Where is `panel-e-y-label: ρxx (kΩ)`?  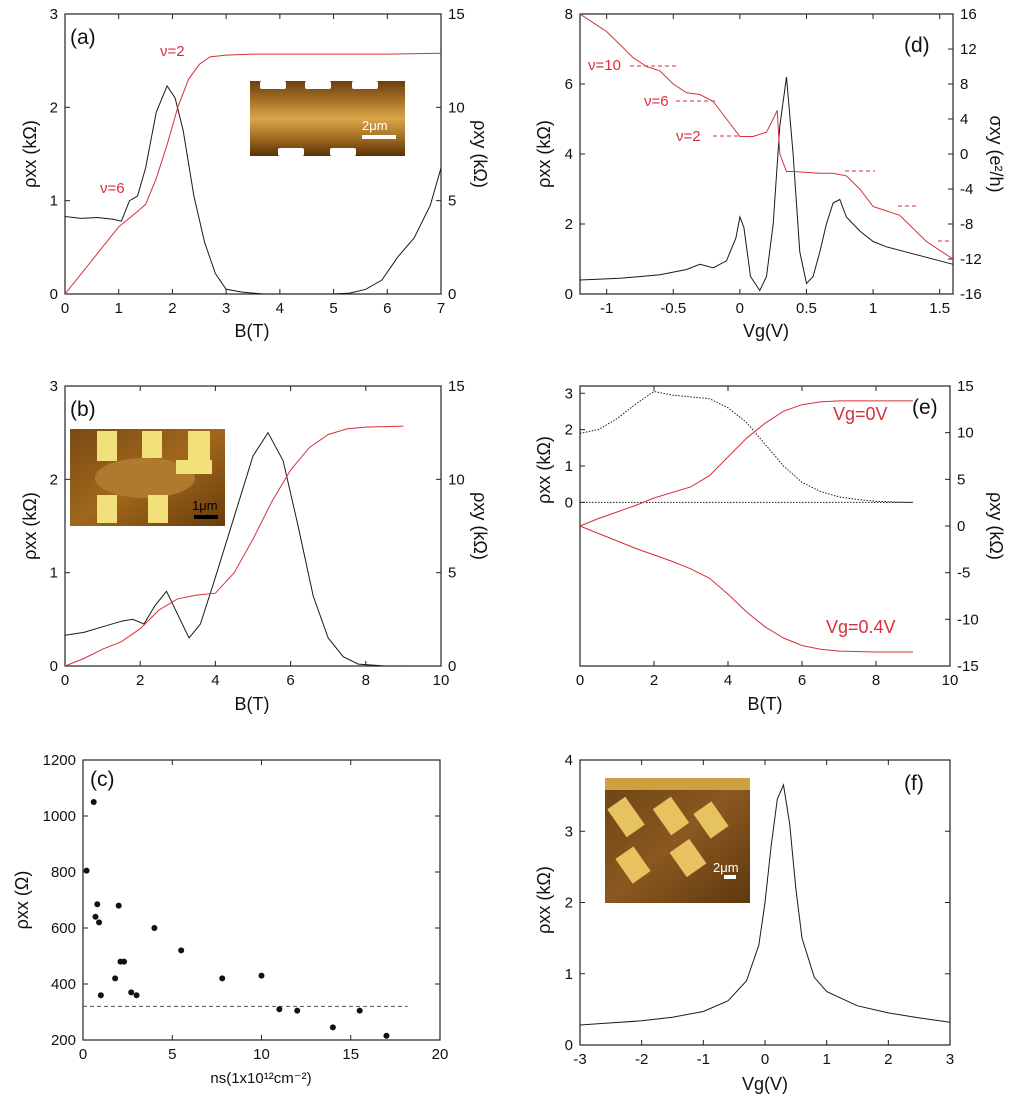 panel-e-y-label: ρxx (kΩ) is located at coordinates (544, 470).